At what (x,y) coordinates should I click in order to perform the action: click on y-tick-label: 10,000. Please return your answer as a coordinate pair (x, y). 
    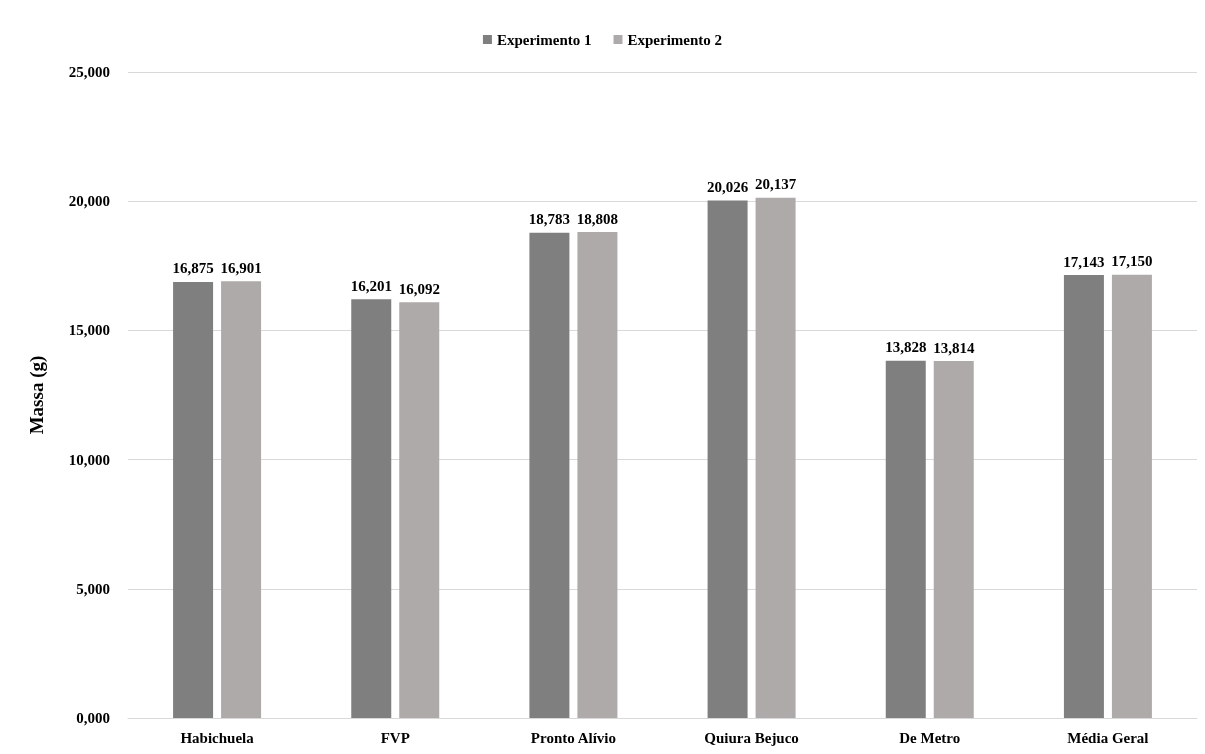
    Looking at the image, I should click on (89, 459).